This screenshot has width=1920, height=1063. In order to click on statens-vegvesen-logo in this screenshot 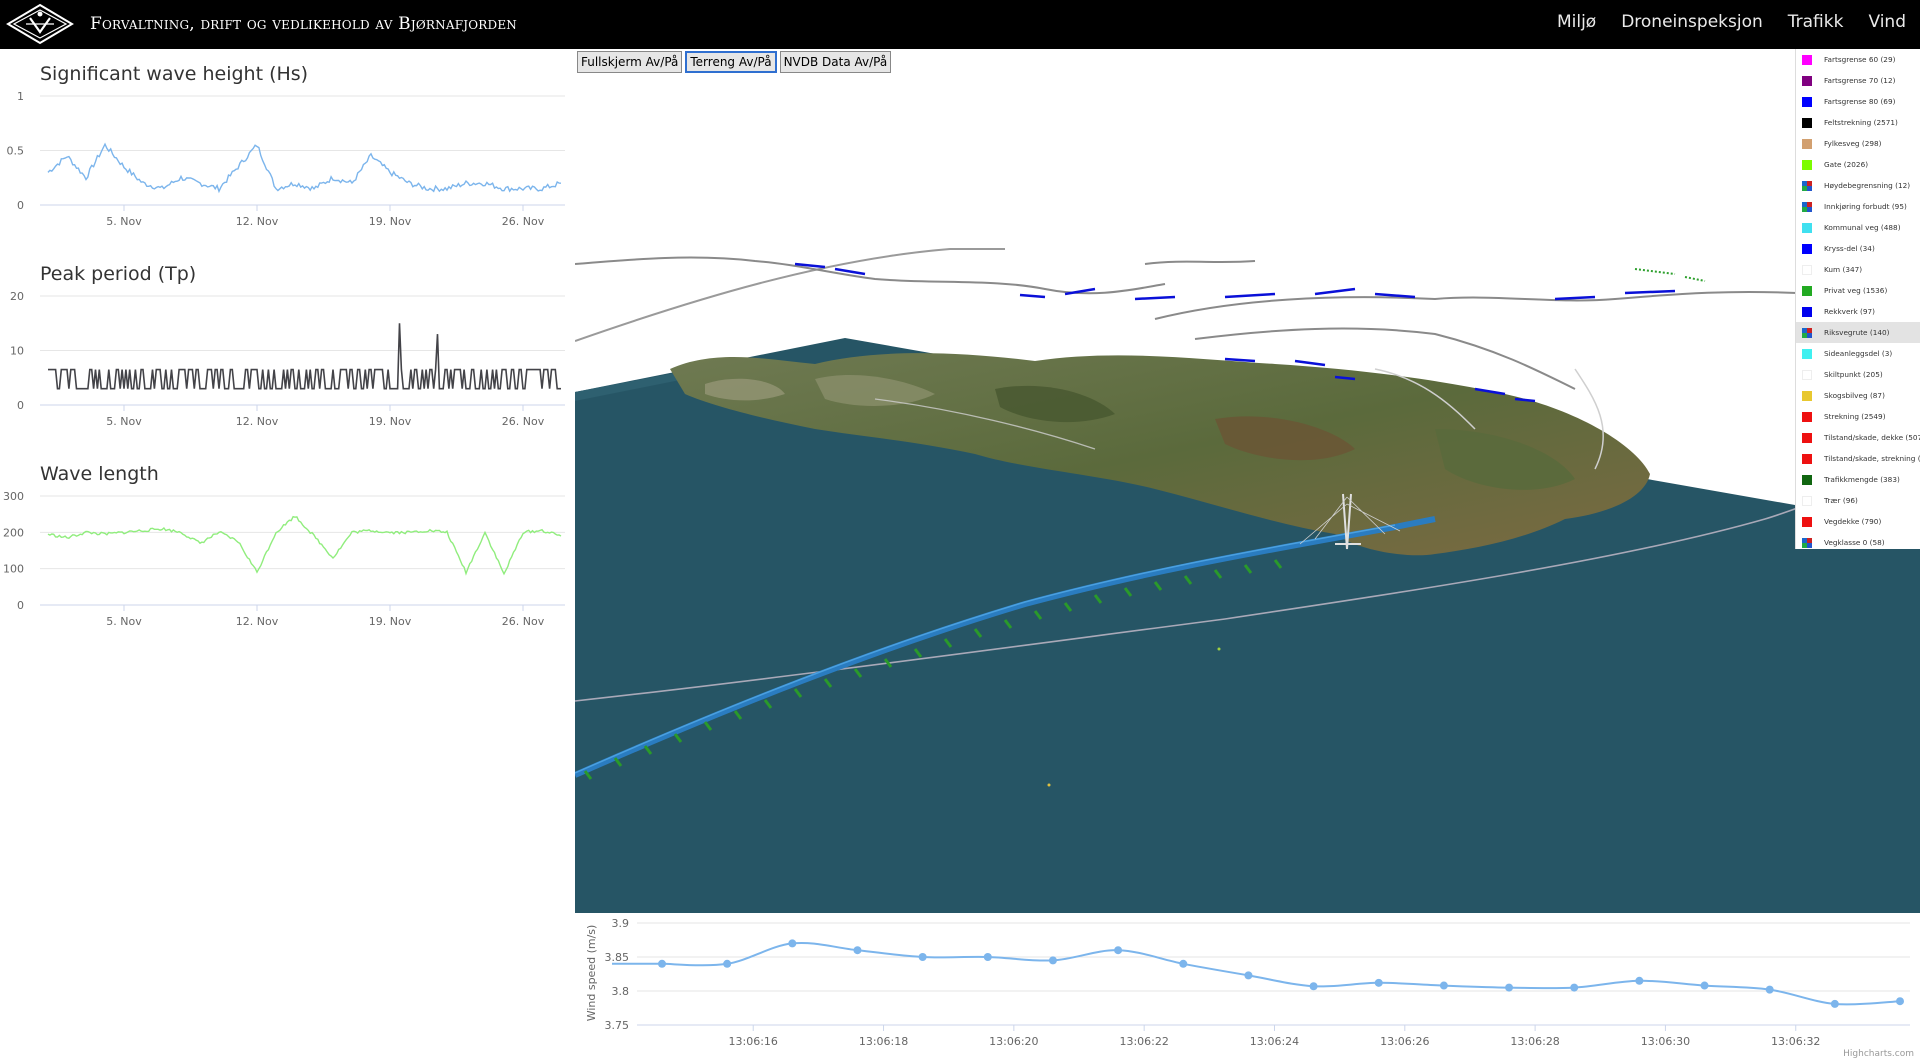, I will do `click(40, 24)`.